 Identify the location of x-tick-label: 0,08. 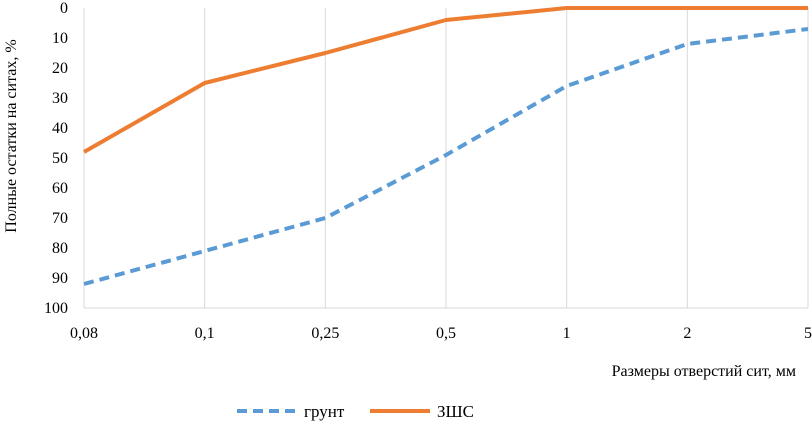
(84, 333).